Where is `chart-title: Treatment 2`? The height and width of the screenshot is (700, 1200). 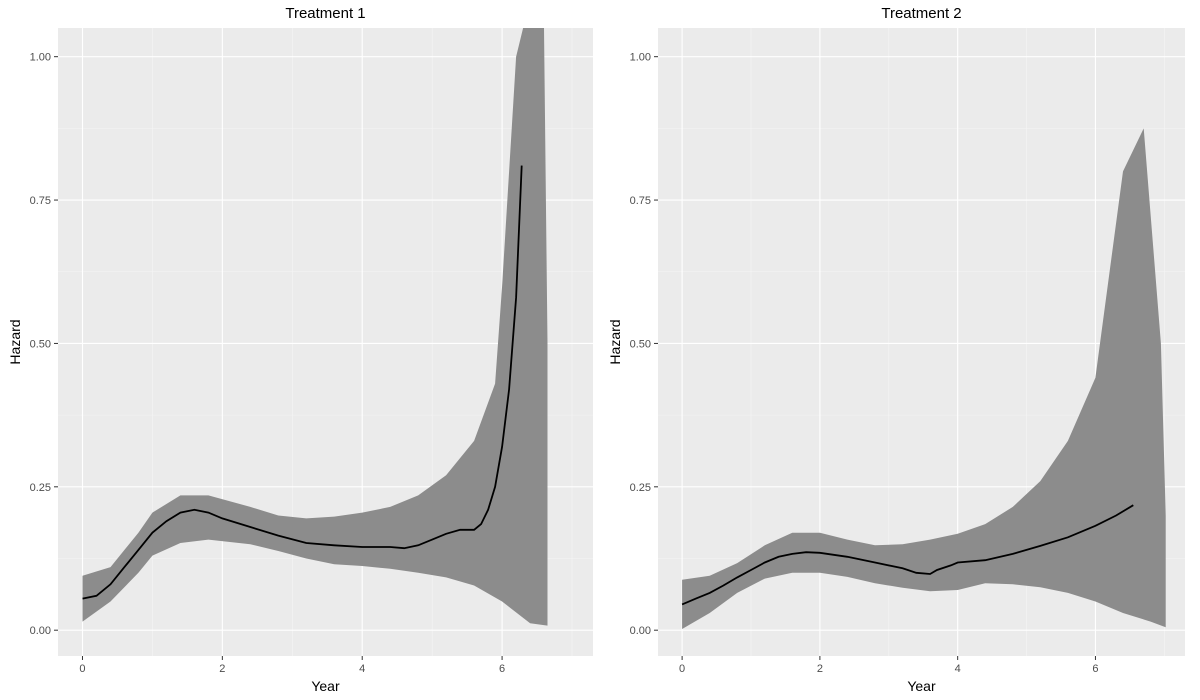
chart-title: Treatment 2 is located at coordinates (921, 13).